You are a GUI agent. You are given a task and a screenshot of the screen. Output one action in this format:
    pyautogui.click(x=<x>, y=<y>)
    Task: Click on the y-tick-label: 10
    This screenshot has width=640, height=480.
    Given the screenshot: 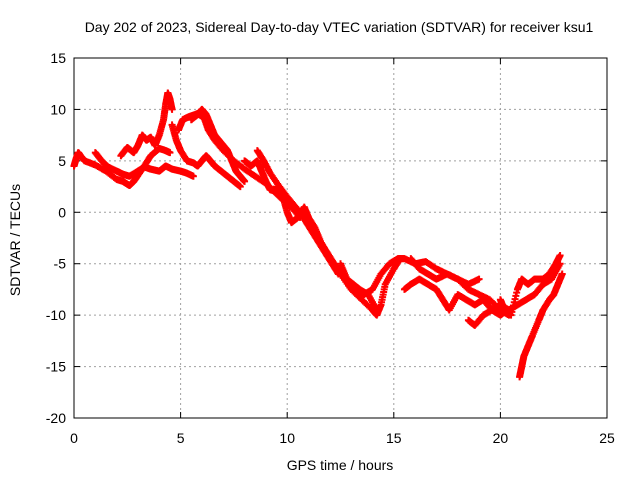 What is the action you would take?
    pyautogui.click(x=58, y=109)
    